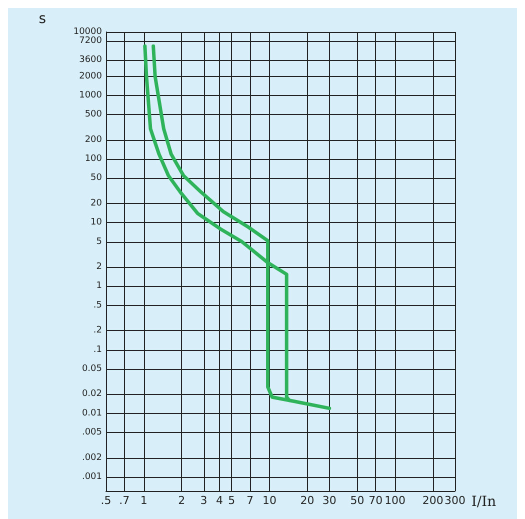  I want to click on y-tick-label: .1, so click(97, 349).